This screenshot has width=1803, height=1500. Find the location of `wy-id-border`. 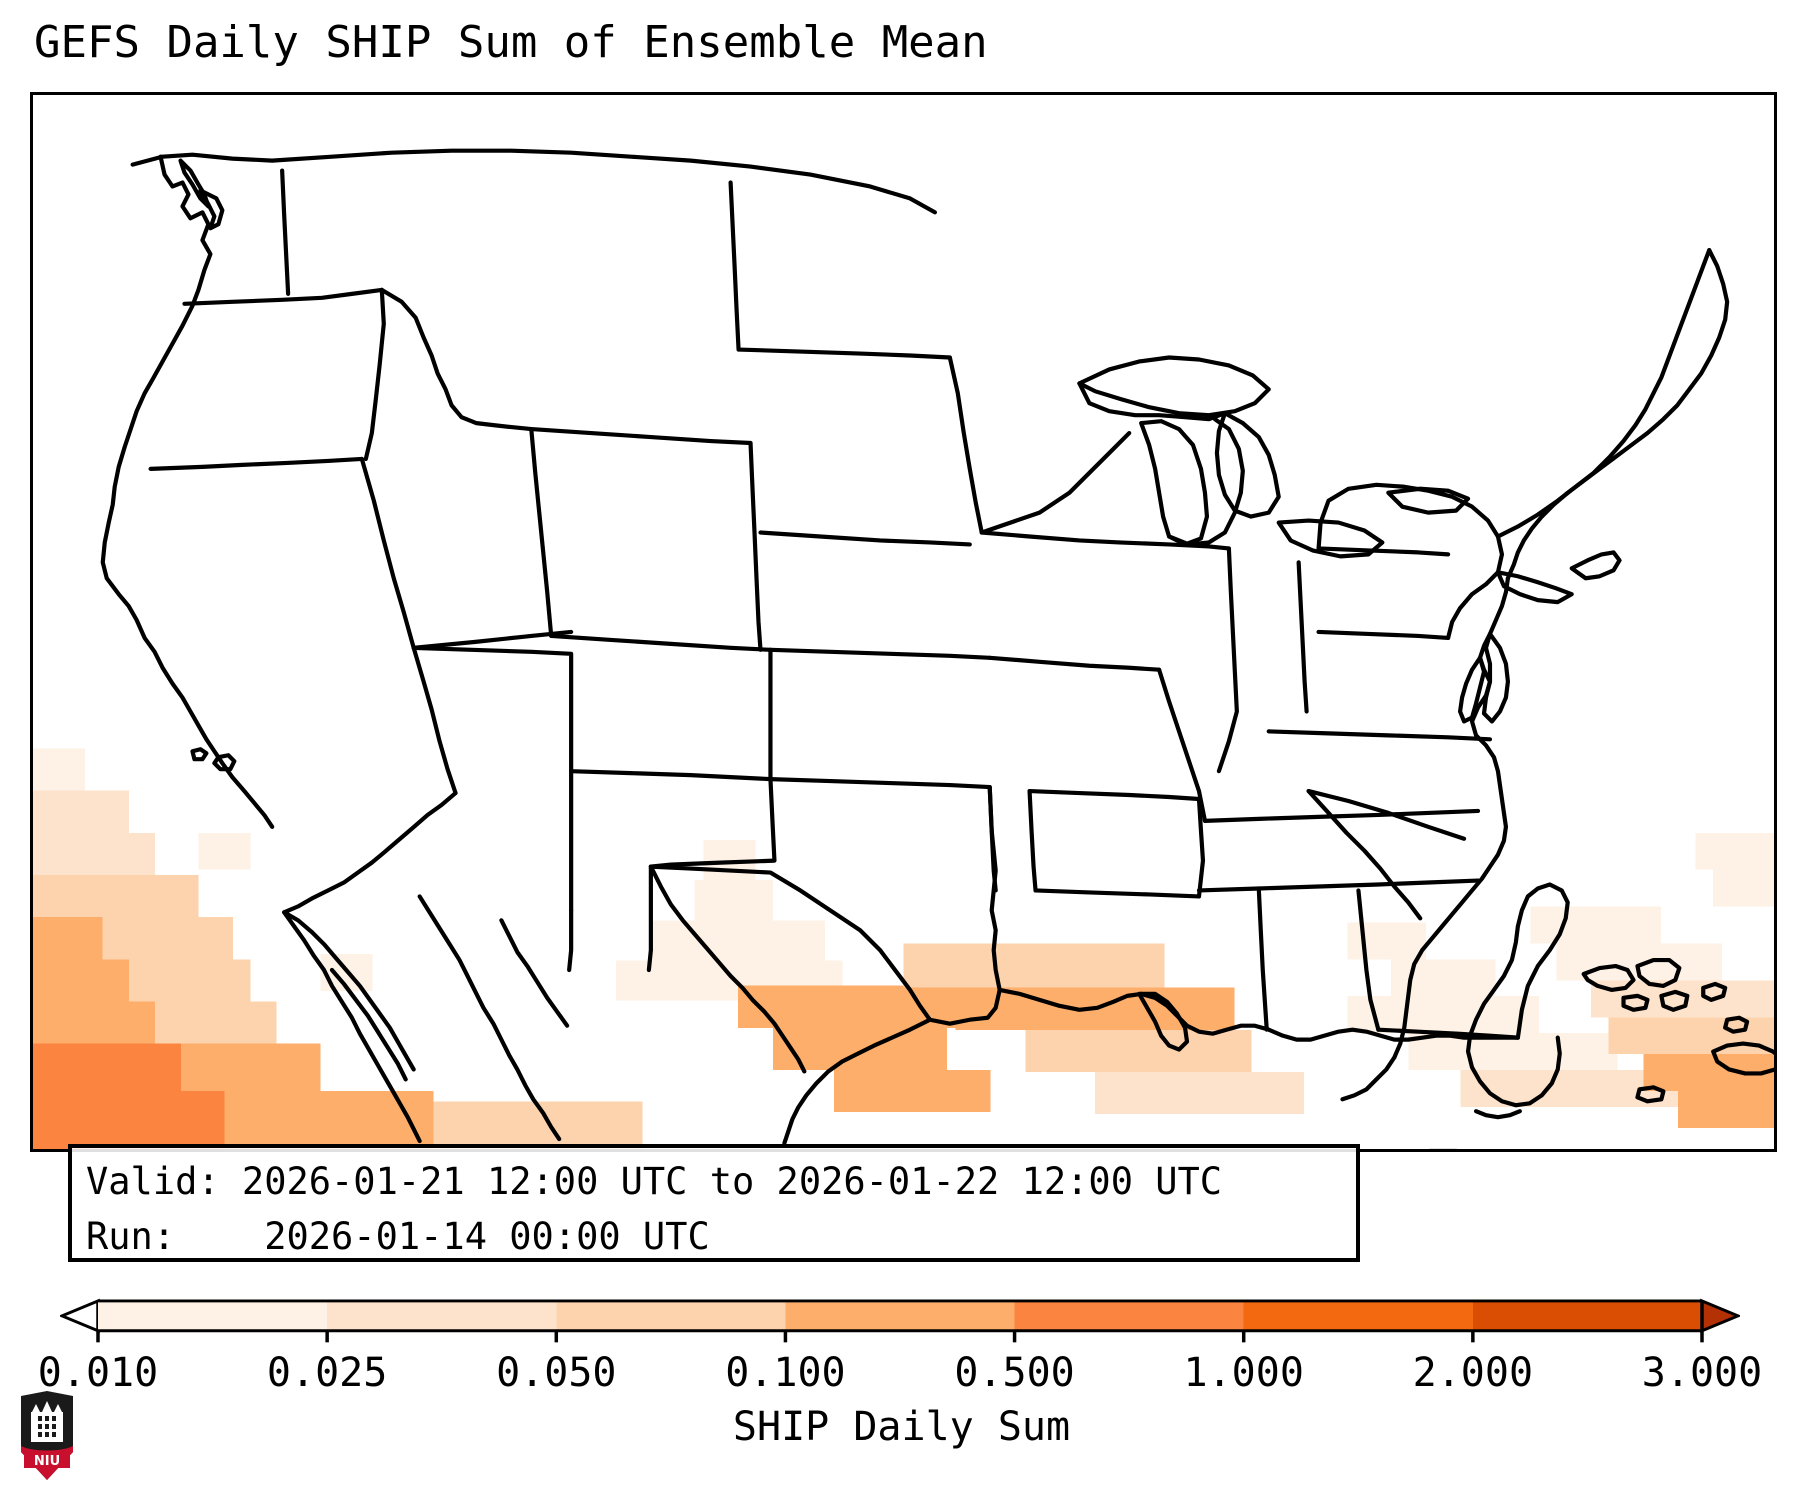

wy-id-border is located at coordinates (541, 533).